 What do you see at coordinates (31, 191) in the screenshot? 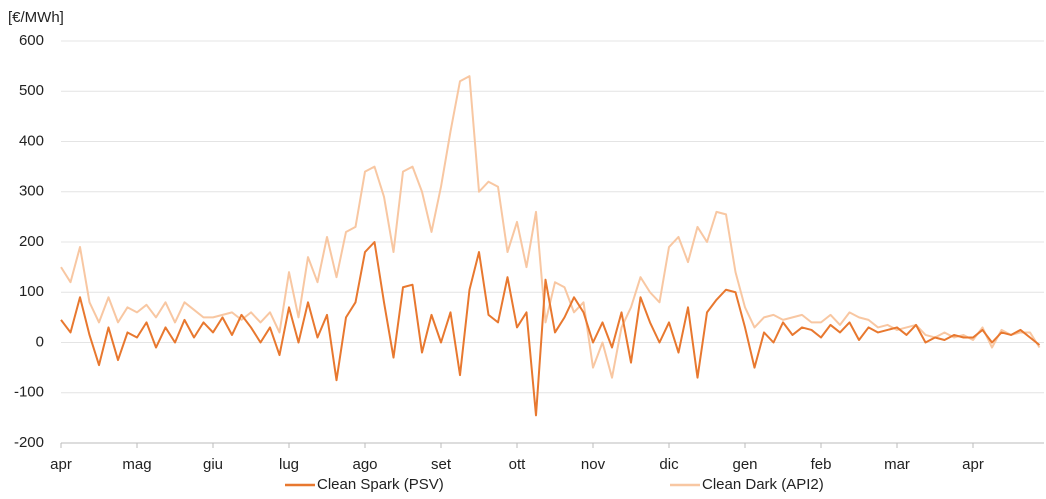
I see `y-tick-label: 300` at bounding box center [31, 191].